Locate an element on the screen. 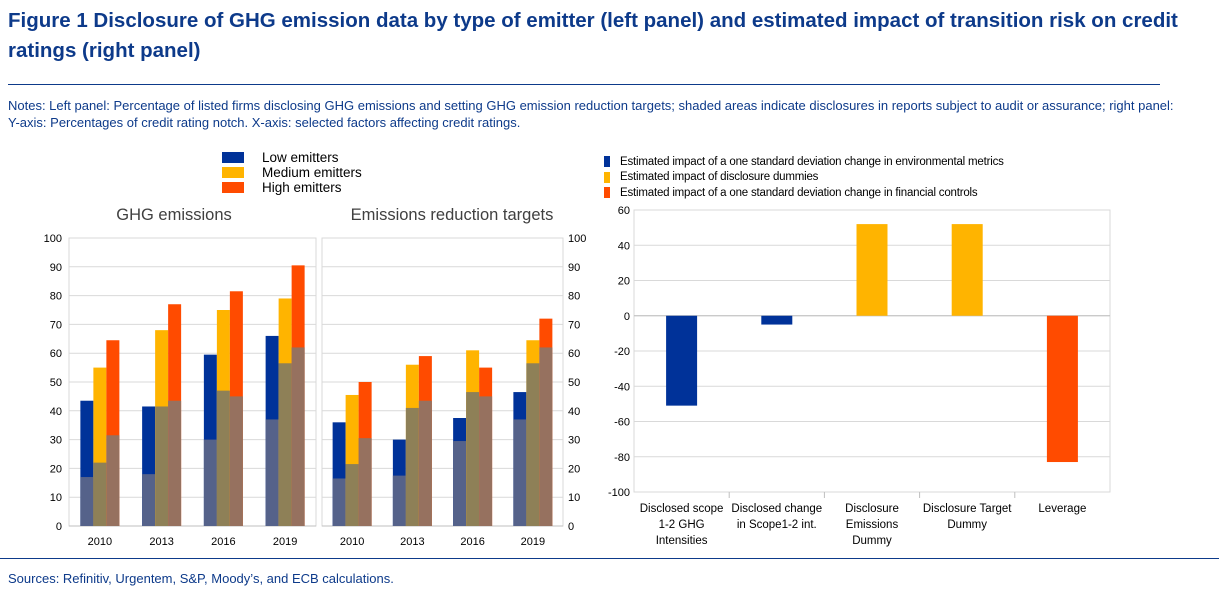 This screenshot has width=1219, height=600. legend-item-disclosure: Estimated impact of disclosure dummies is located at coordinates (804, 178).